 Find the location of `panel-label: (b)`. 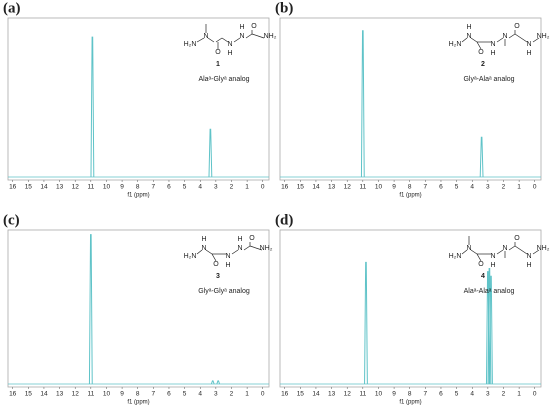

panel-label: (b) is located at coordinates (284, 8).